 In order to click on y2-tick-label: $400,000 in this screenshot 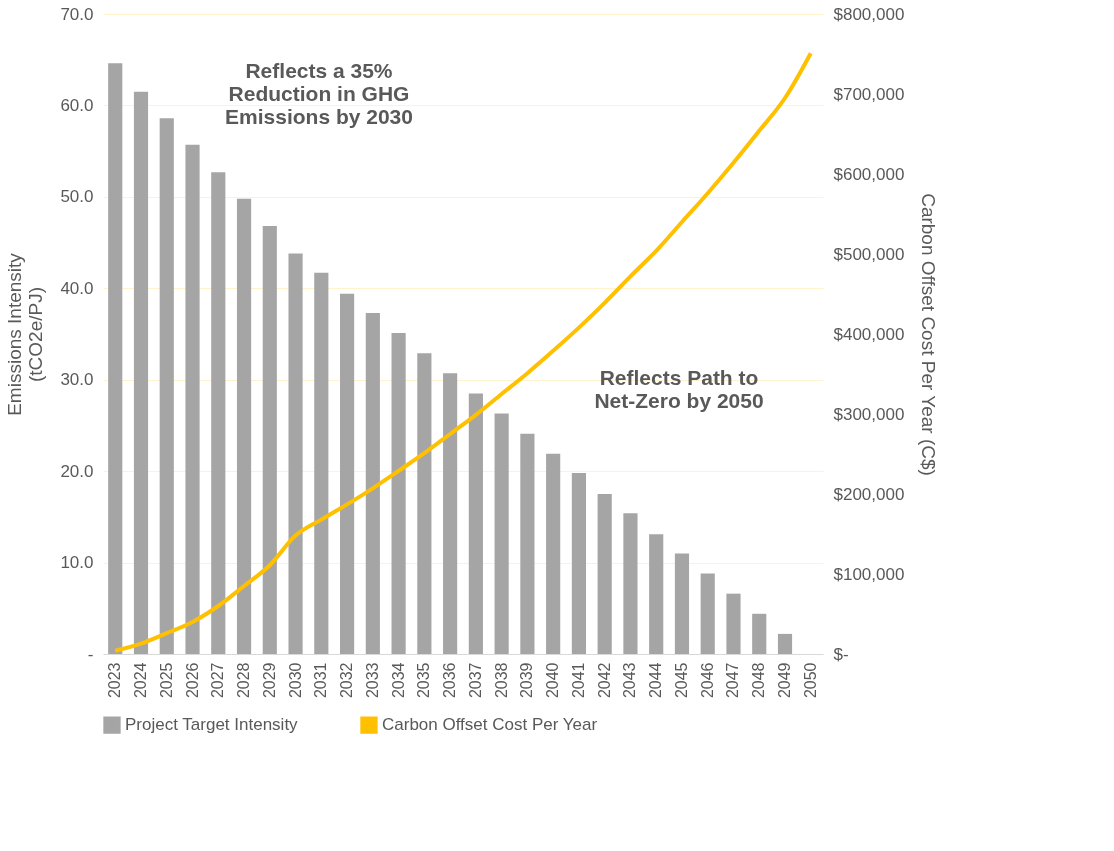, I will do `click(869, 334)`.